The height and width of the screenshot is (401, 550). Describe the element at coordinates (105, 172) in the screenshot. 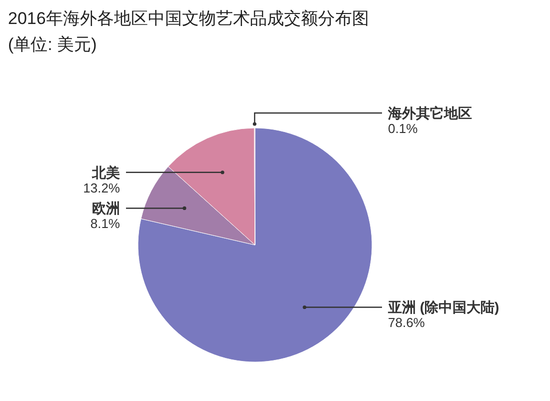

I see `slice-label: 北美` at that location.